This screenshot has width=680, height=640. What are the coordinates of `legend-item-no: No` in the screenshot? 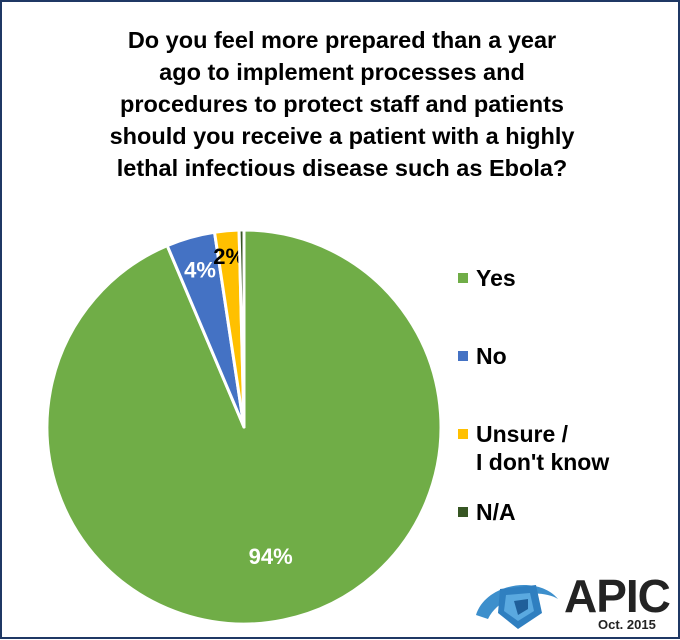 It's located at (482, 356).